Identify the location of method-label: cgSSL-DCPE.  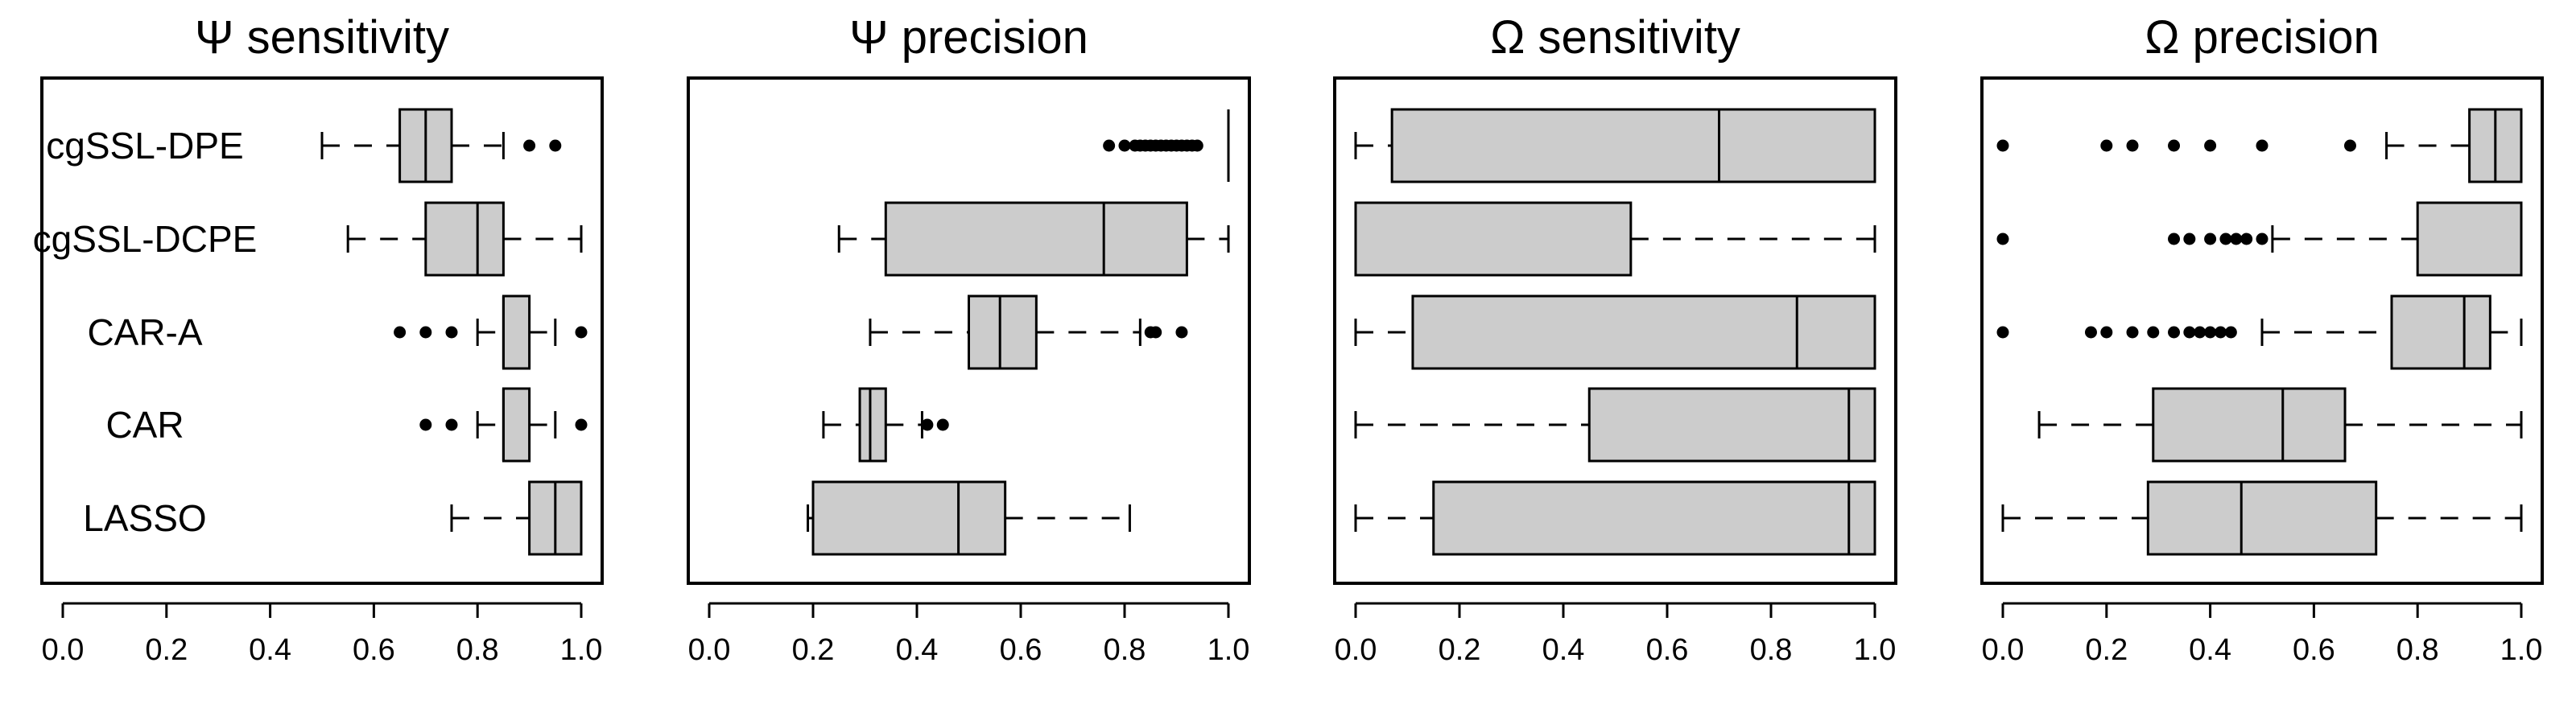
(145, 239).